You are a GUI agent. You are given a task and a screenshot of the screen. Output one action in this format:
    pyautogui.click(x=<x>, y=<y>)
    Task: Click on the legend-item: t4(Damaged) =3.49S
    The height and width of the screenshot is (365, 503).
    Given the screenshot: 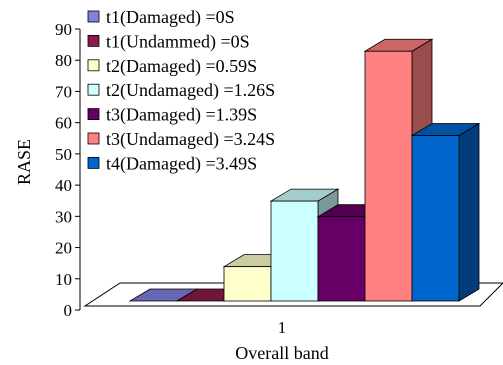 What is the action you would take?
    pyautogui.click(x=172, y=163)
    